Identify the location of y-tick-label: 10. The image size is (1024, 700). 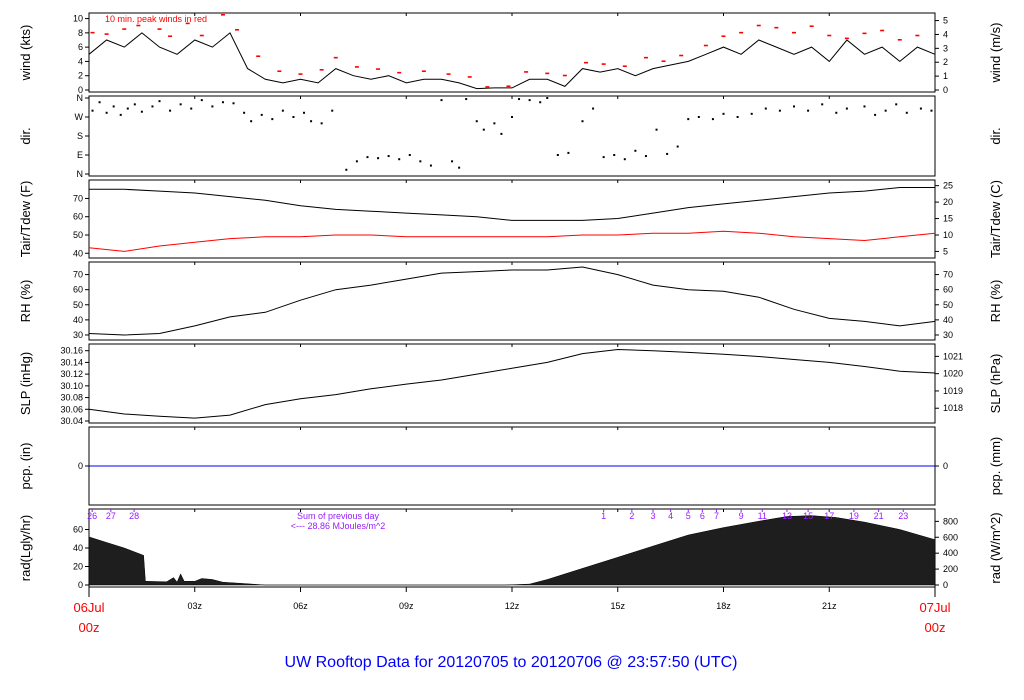
(78, 19).